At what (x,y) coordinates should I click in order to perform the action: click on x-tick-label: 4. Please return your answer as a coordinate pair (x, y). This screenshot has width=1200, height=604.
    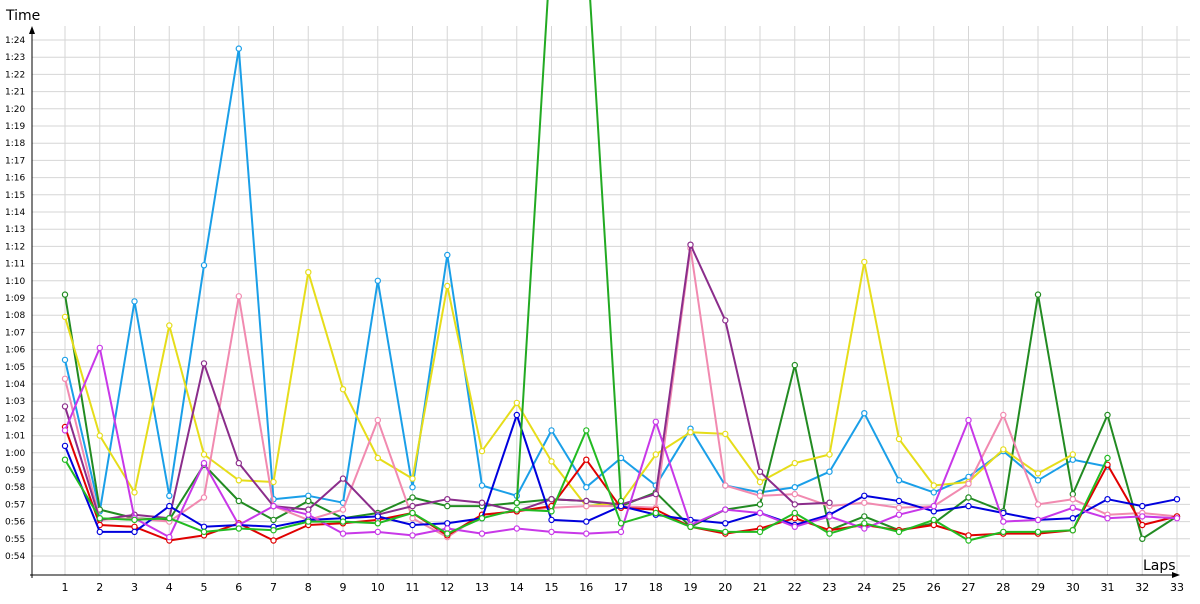
    Looking at the image, I should click on (169, 587).